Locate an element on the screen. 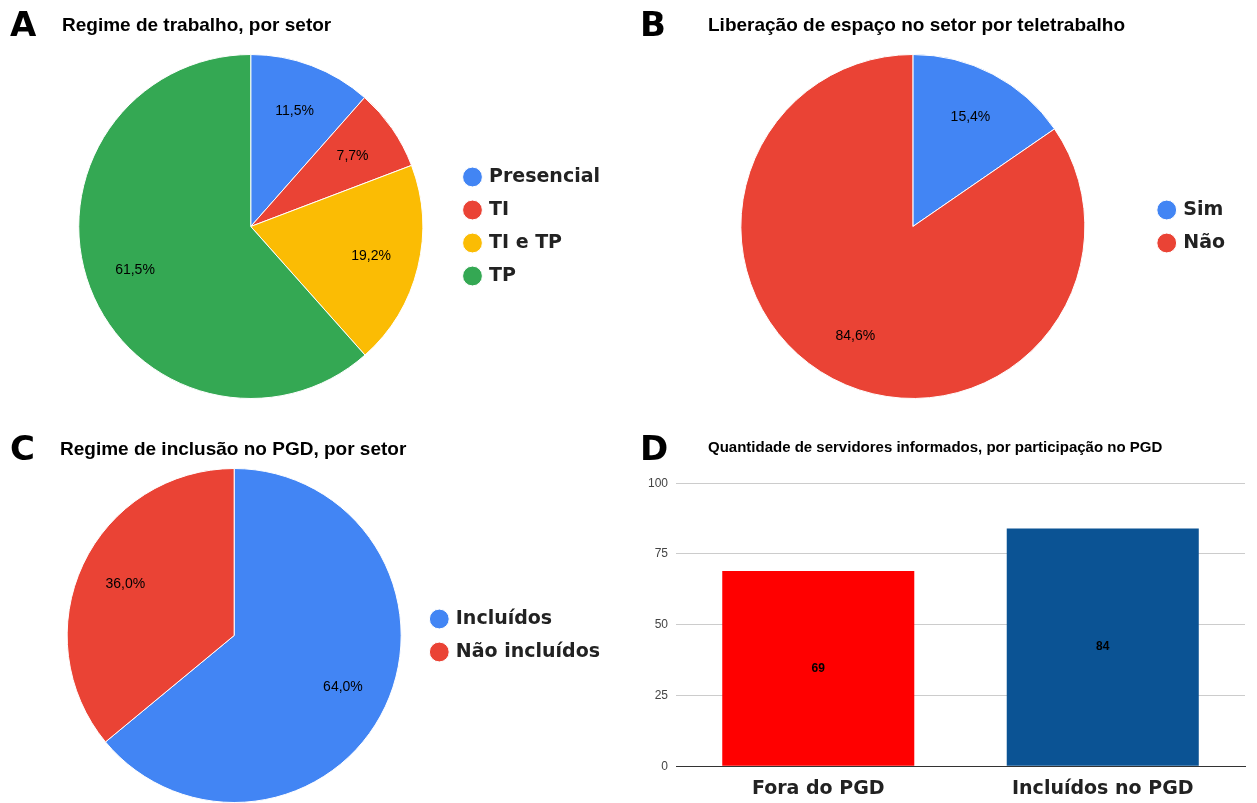 This screenshot has height=803, width=1257. data-label: 11,5% is located at coordinates (294, 109).